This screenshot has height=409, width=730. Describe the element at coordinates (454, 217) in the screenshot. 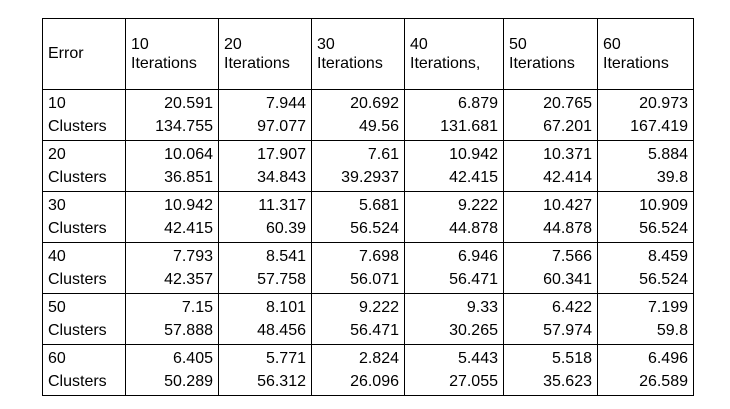

I see `table-cell: 9.222 44.878` at that location.